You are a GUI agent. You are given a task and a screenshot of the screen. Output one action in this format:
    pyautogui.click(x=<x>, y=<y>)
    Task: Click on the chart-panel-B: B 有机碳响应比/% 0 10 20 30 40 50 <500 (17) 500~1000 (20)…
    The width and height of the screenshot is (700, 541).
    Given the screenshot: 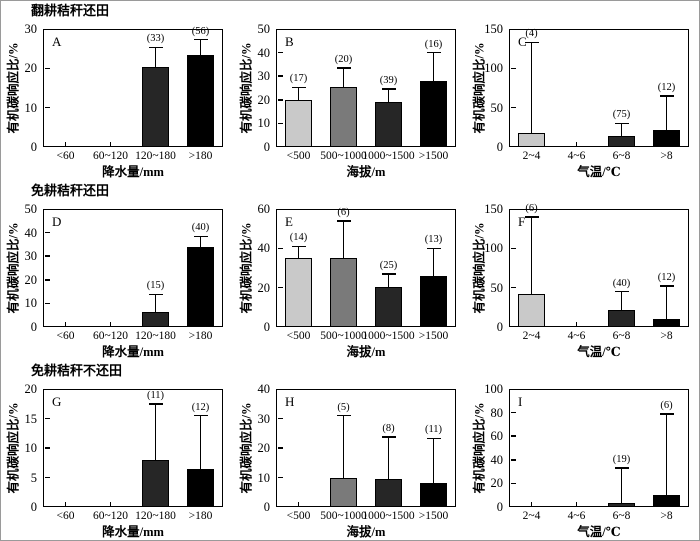 What is the action you would take?
    pyautogui.click(x=350, y=101)
    